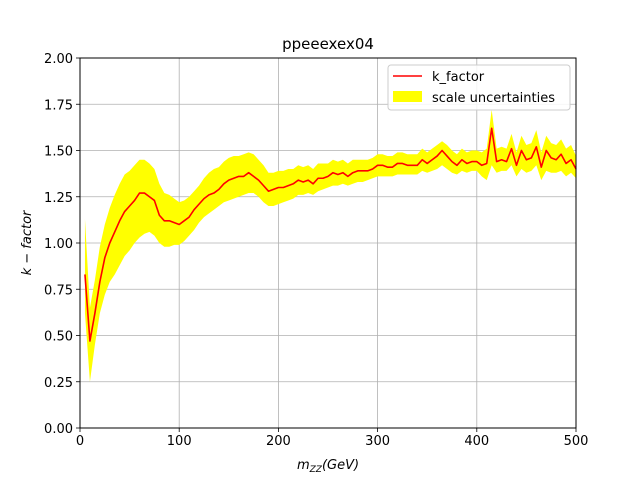 The height and width of the screenshot is (480, 640). What do you see at coordinates (493, 98) in the screenshot?
I see `legend-label-scale-uncertainties: scale uncertainties` at bounding box center [493, 98].